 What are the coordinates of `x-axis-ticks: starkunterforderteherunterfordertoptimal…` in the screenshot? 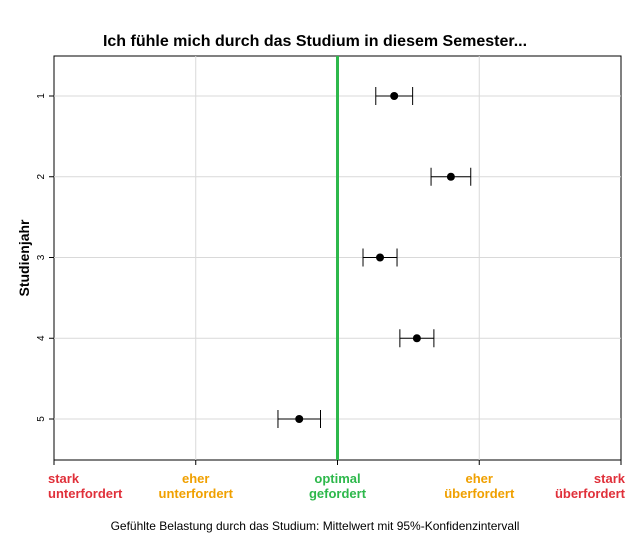 It's located at (337, 480).